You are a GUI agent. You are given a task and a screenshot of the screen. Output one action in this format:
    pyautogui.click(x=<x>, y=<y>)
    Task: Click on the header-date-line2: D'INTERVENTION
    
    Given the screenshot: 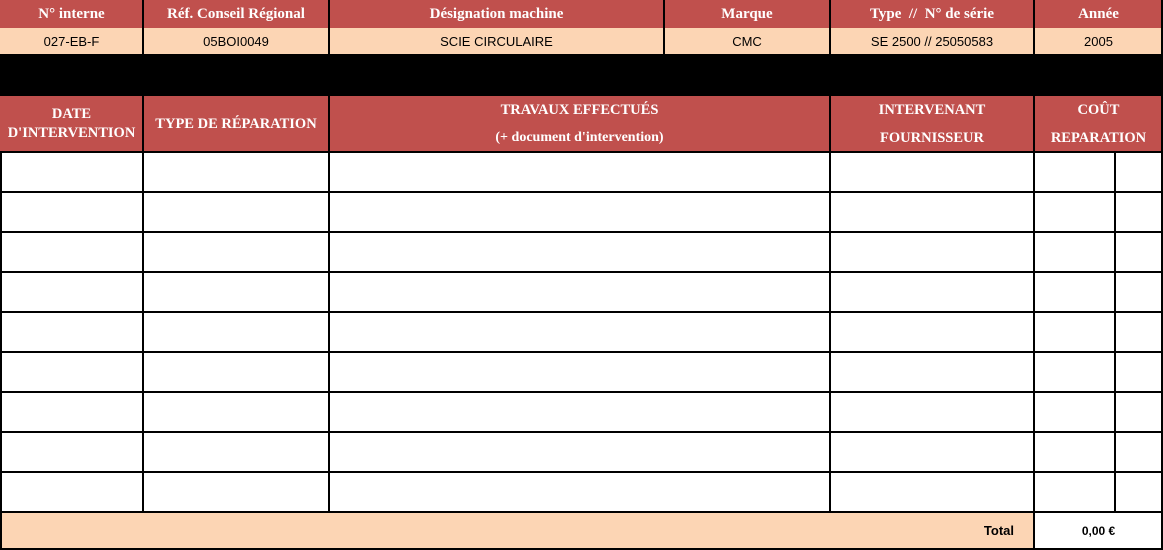 What is the action you would take?
    pyautogui.click(x=71, y=133)
    